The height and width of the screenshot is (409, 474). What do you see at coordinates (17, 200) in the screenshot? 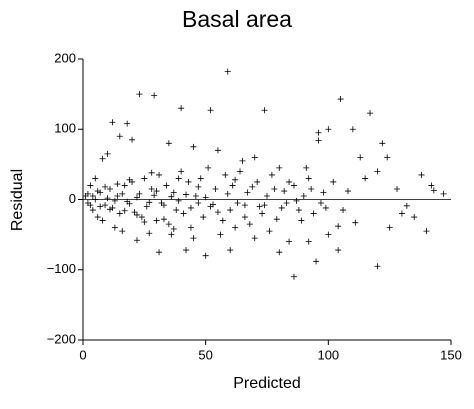
I see `y-axis-label: Residual` at bounding box center [17, 200].